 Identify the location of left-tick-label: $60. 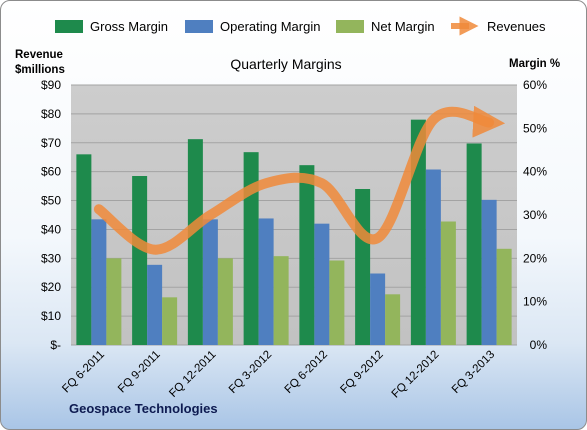
(51, 172).